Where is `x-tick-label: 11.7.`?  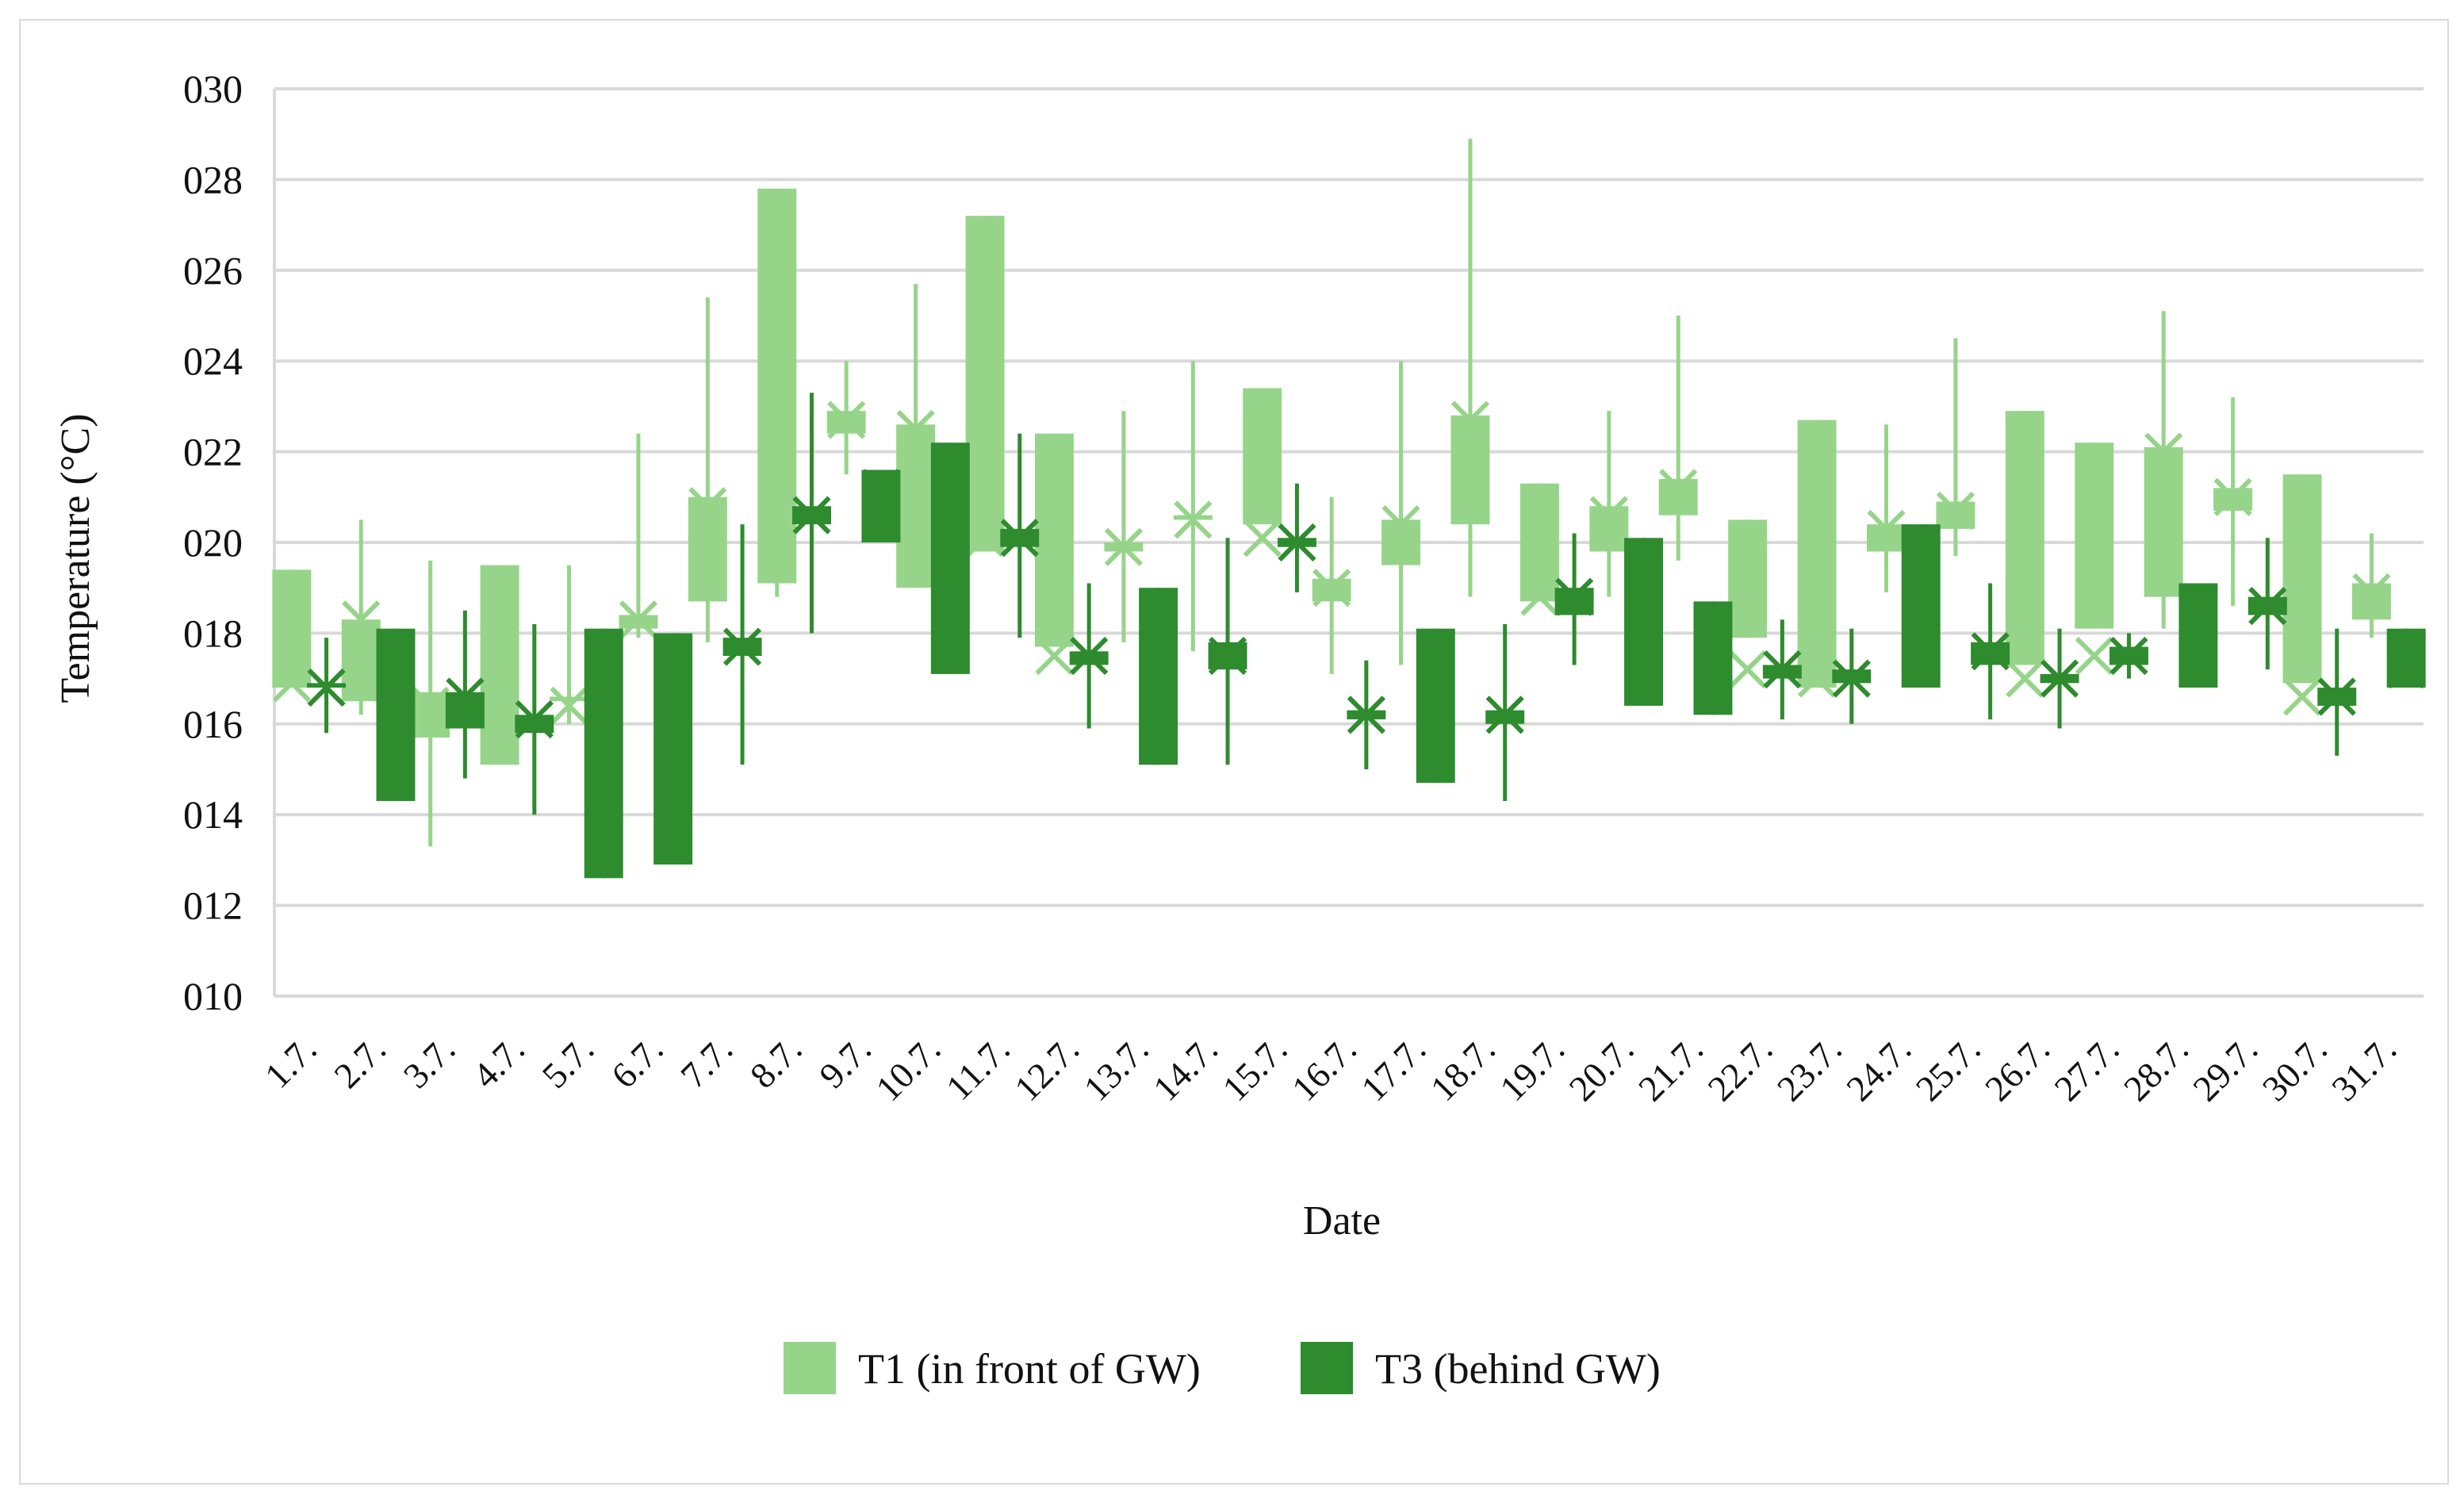 x-tick-label: 11.7. is located at coordinates (977, 1068).